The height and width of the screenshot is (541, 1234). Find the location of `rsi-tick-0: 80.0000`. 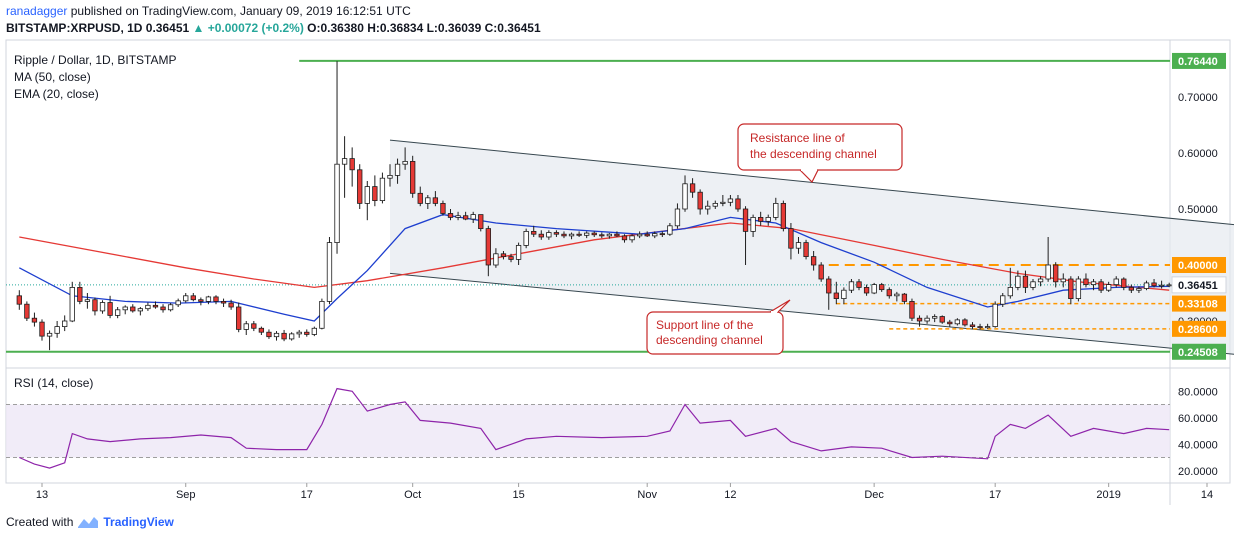

rsi-tick-0: 80.0000 is located at coordinates (1198, 392).